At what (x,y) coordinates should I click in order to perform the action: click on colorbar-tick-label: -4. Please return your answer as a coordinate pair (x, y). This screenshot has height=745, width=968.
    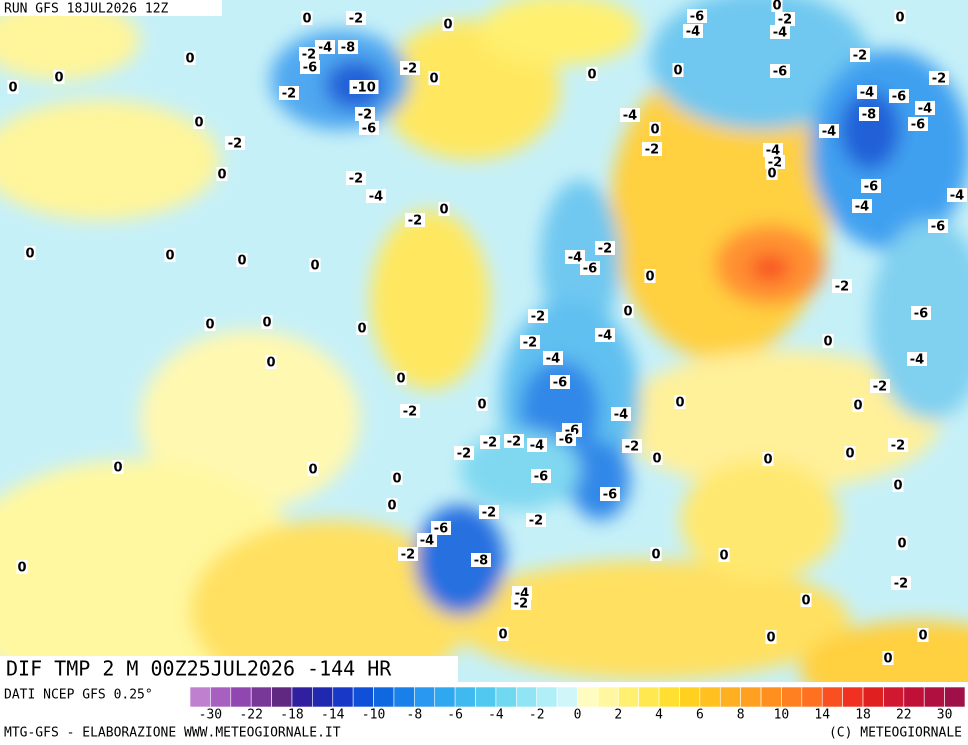
    Looking at the image, I should click on (496, 715).